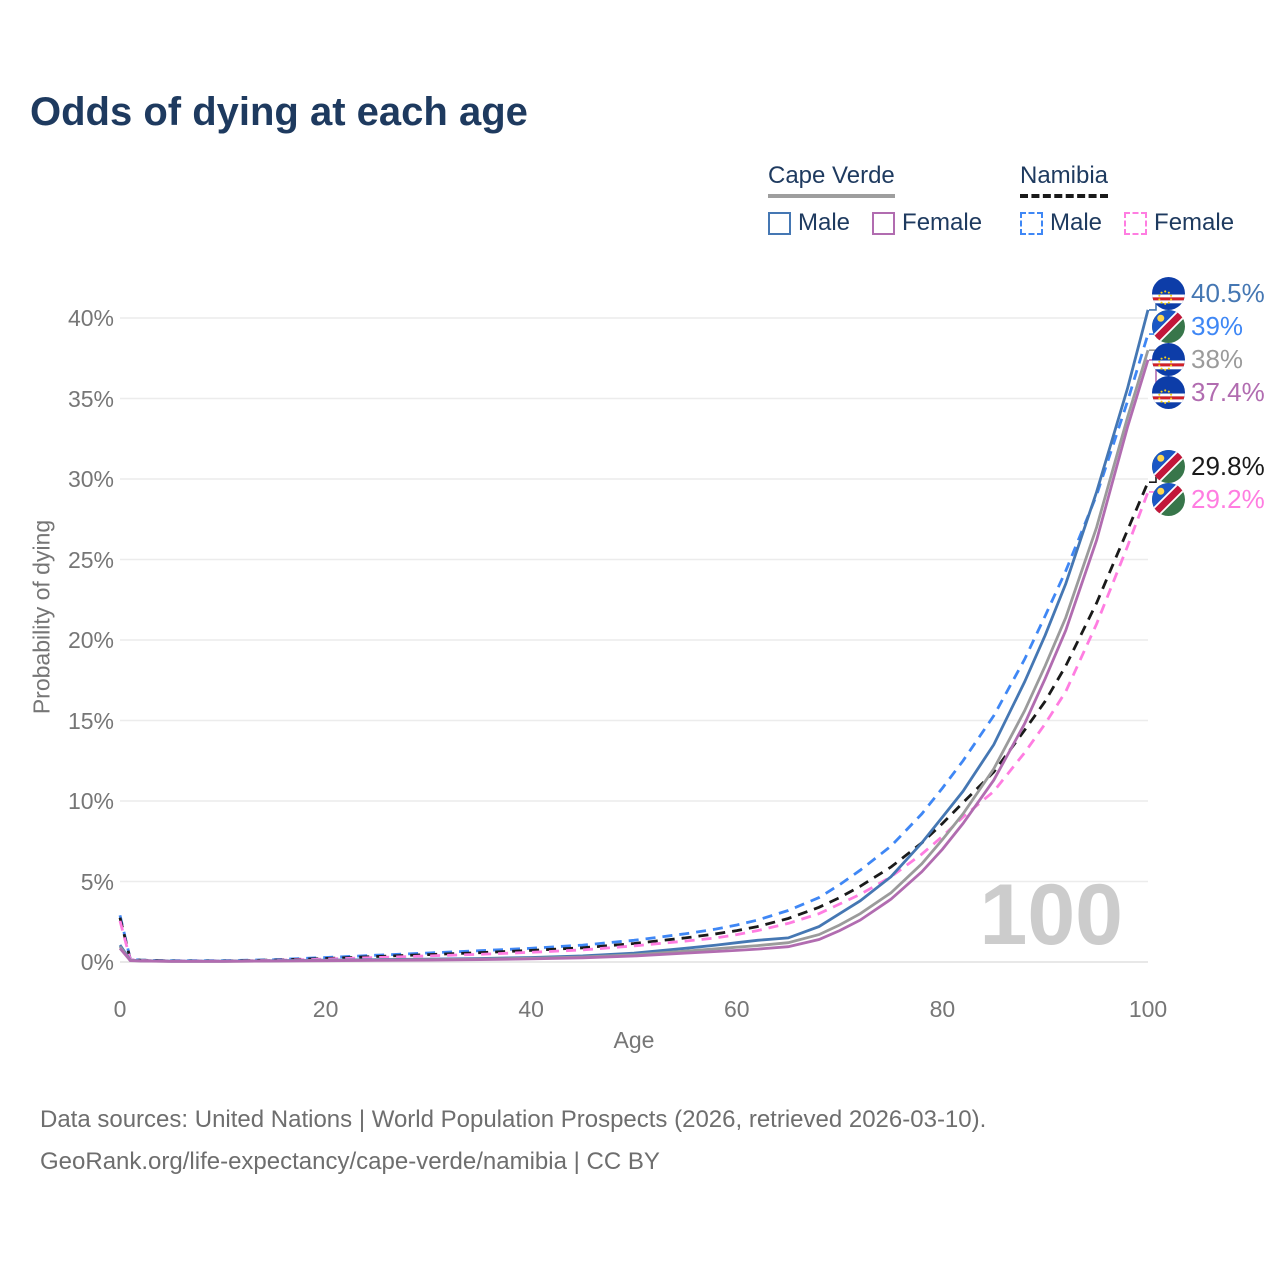  What do you see at coordinates (1228, 392) in the screenshot?
I see `series-end-value: 37.4%` at bounding box center [1228, 392].